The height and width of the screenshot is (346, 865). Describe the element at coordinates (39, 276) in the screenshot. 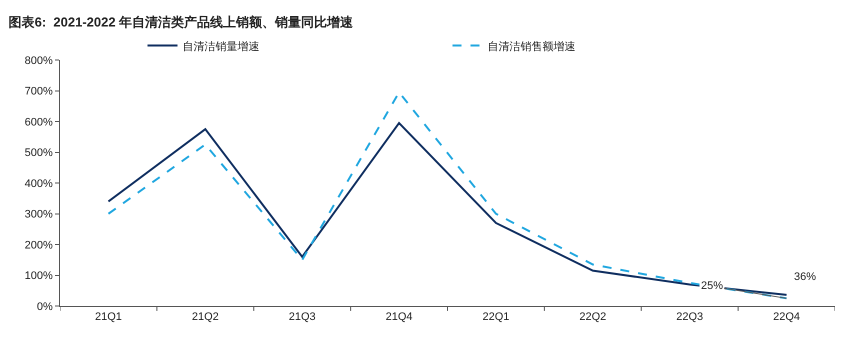

I see `y-tick-label: 100%` at that location.